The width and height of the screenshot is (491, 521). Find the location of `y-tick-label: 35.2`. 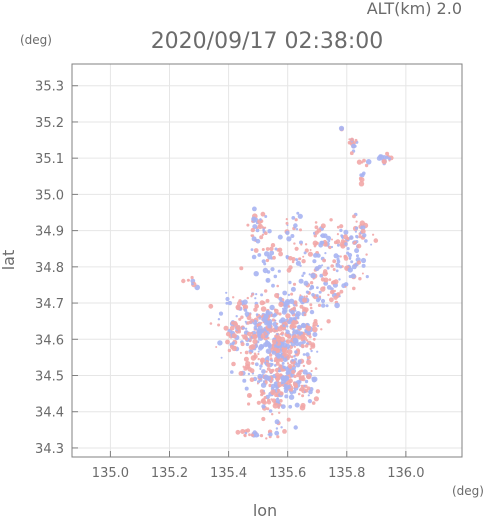

y-tick-label: 35.2 is located at coordinates (49, 123).